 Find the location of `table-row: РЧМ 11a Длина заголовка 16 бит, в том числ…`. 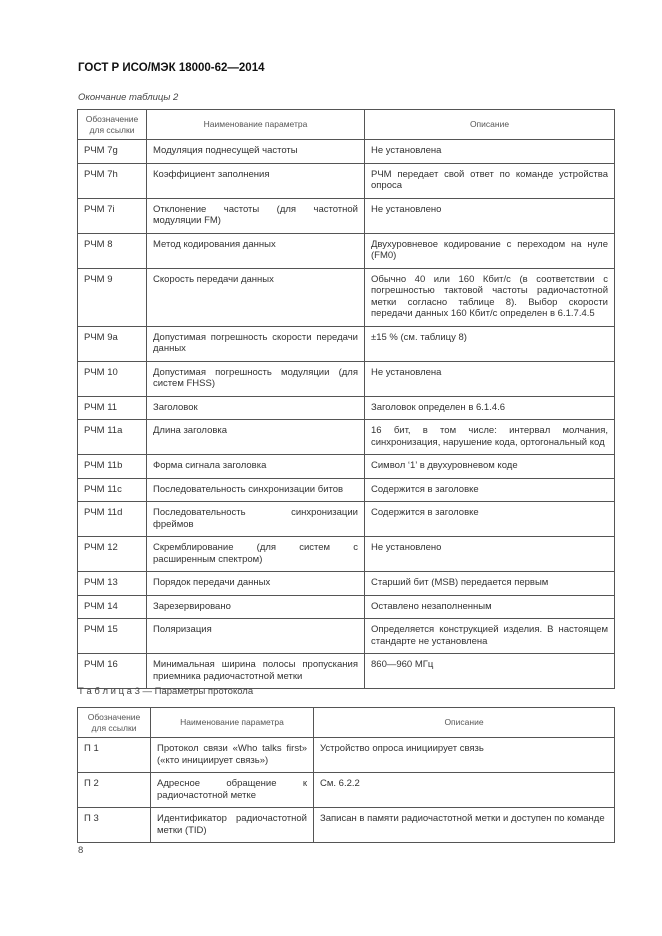

table-row: РЧМ 11a Длина заголовка 16 бит, в том числ… is located at coordinates (346, 437).